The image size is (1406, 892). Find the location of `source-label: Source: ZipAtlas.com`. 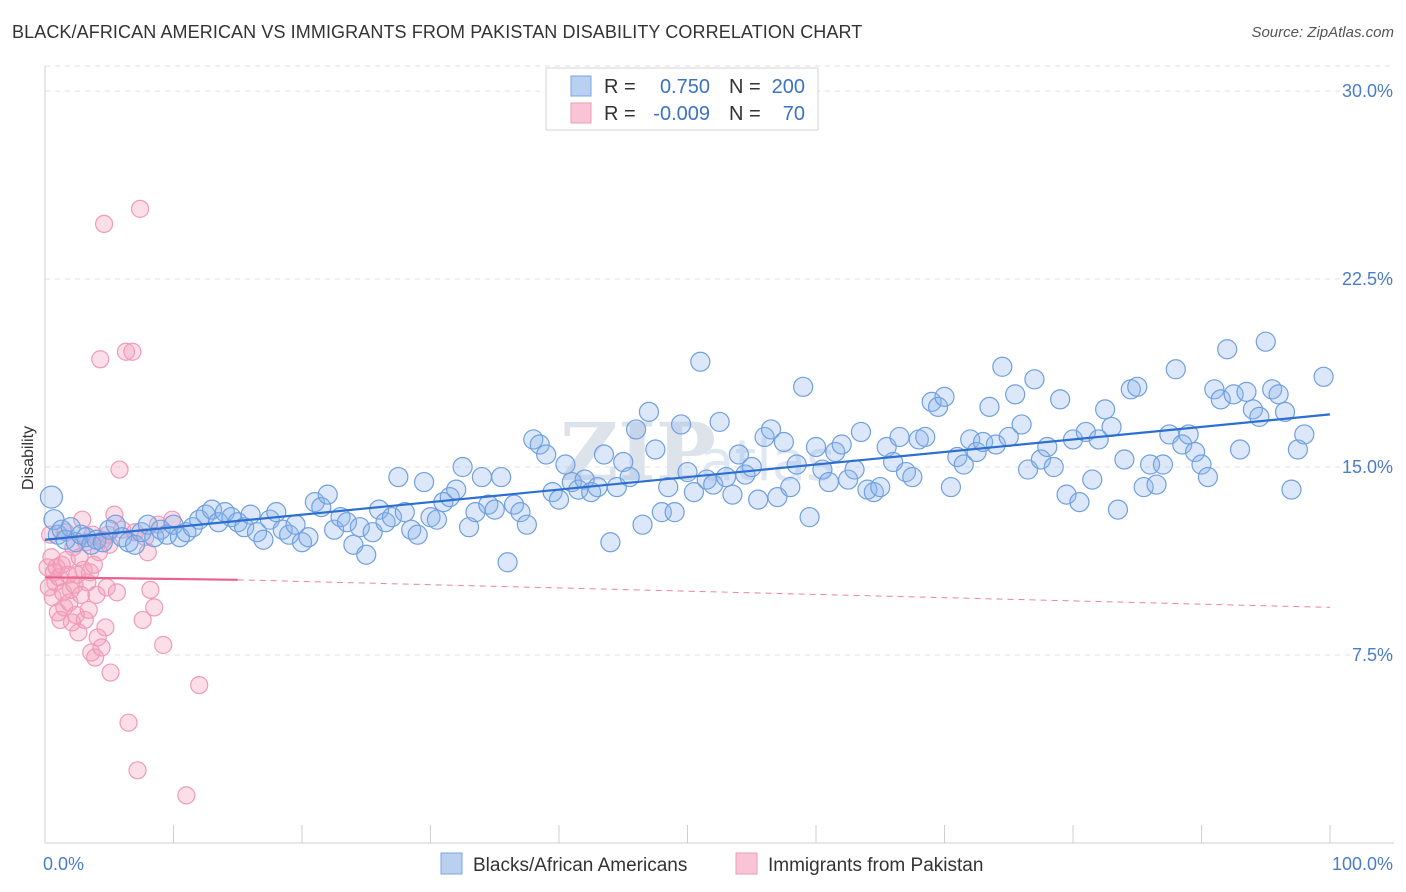

source-label: Source: ZipAtlas.com is located at coordinates (1322, 32).